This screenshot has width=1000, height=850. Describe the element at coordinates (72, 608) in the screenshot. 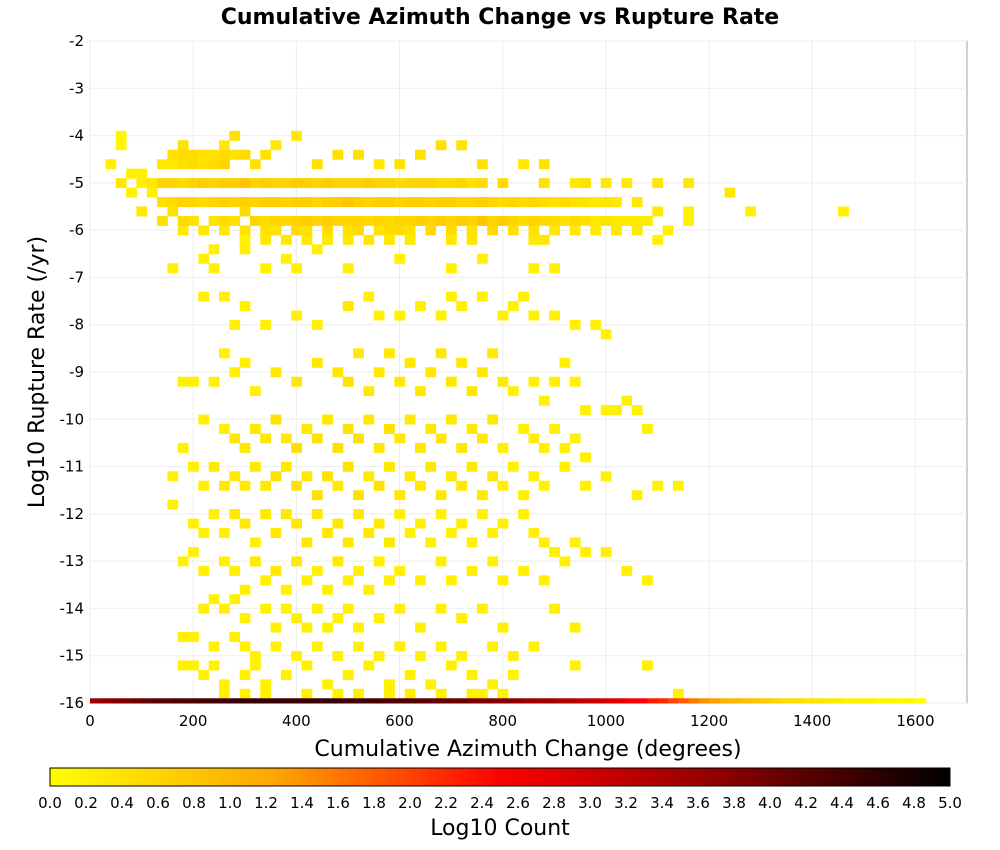

I see `y-tick-label: -14` at that location.